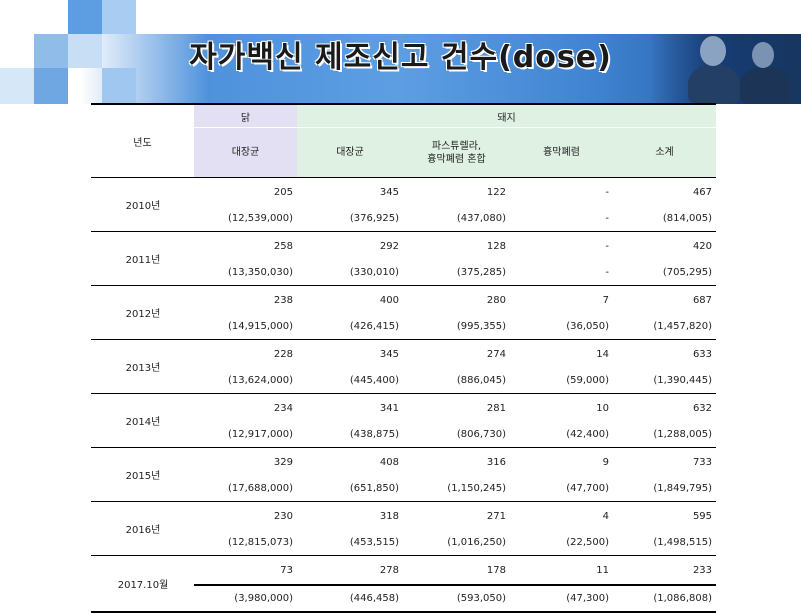 This screenshot has width=801, height=613. Describe the element at coordinates (702, 462) in the screenshot. I see `count-cell: 733` at that location.